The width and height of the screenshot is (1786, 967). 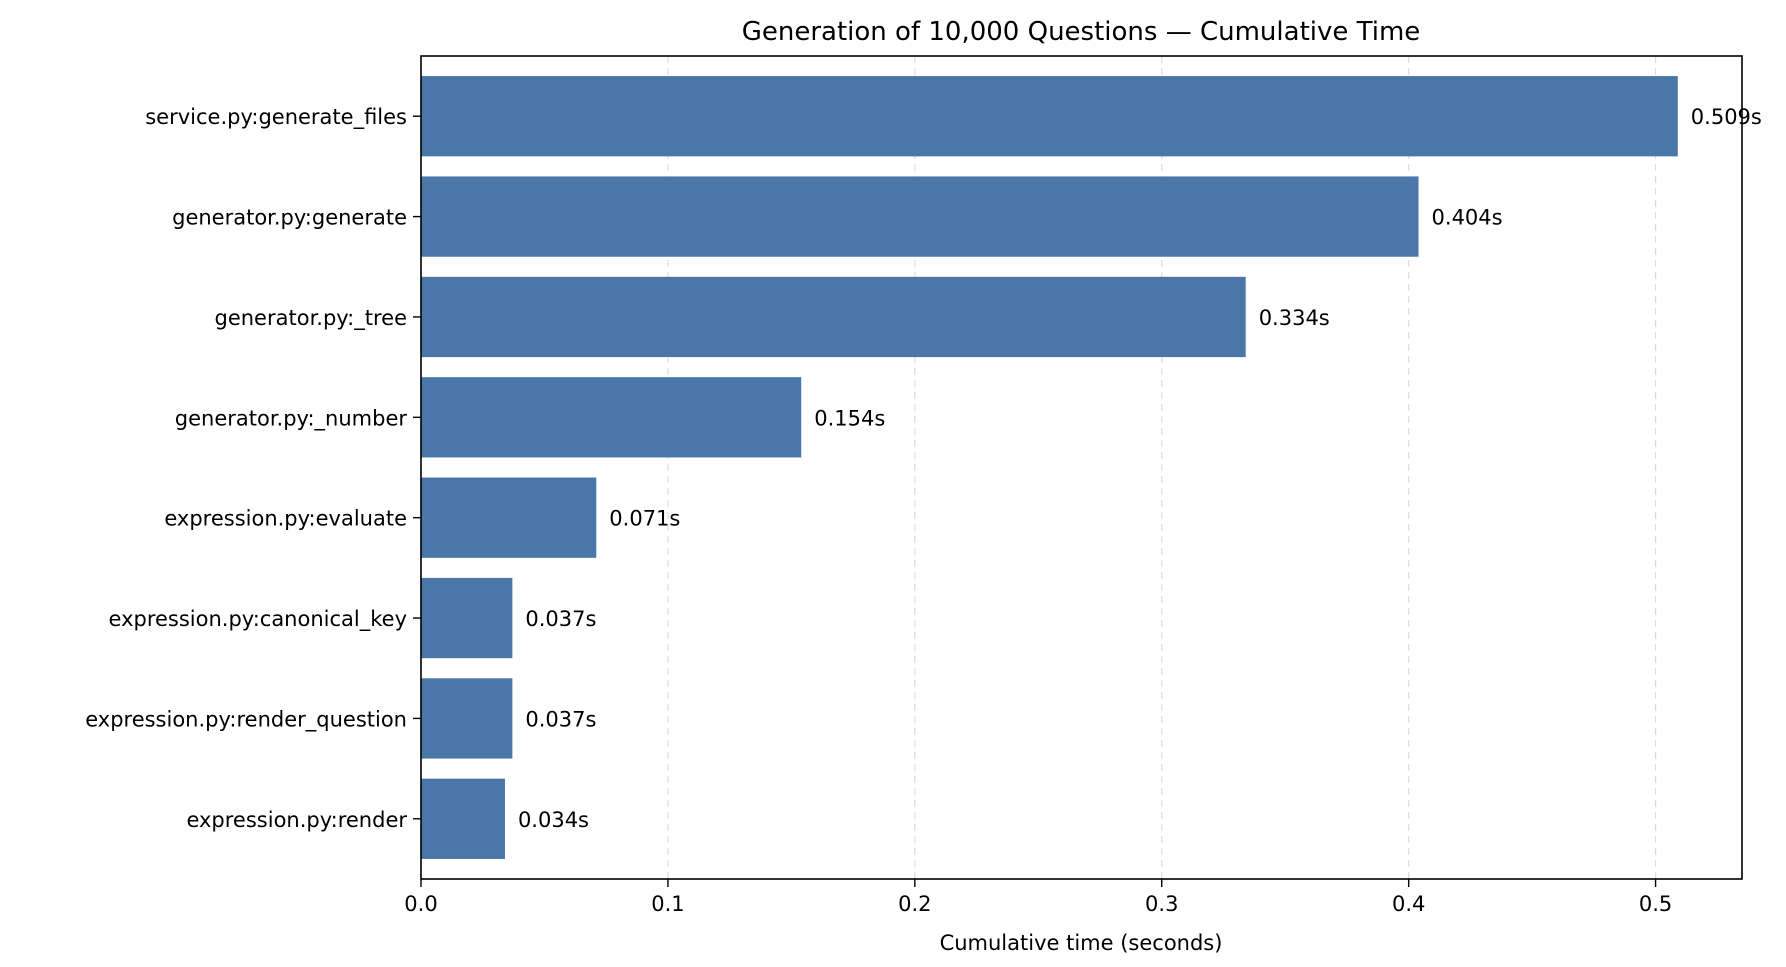 What do you see at coordinates (291, 418) in the screenshot?
I see `y-tick-label: generator.py:_number` at bounding box center [291, 418].